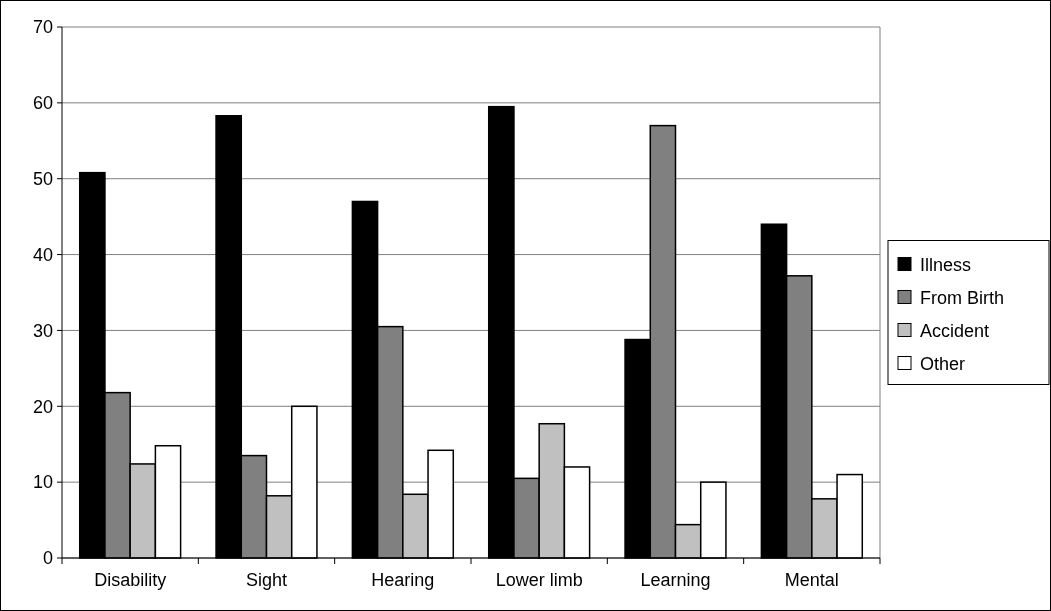  What do you see at coordinates (962, 297) in the screenshot?
I see `legend-label: From Birth` at bounding box center [962, 297].